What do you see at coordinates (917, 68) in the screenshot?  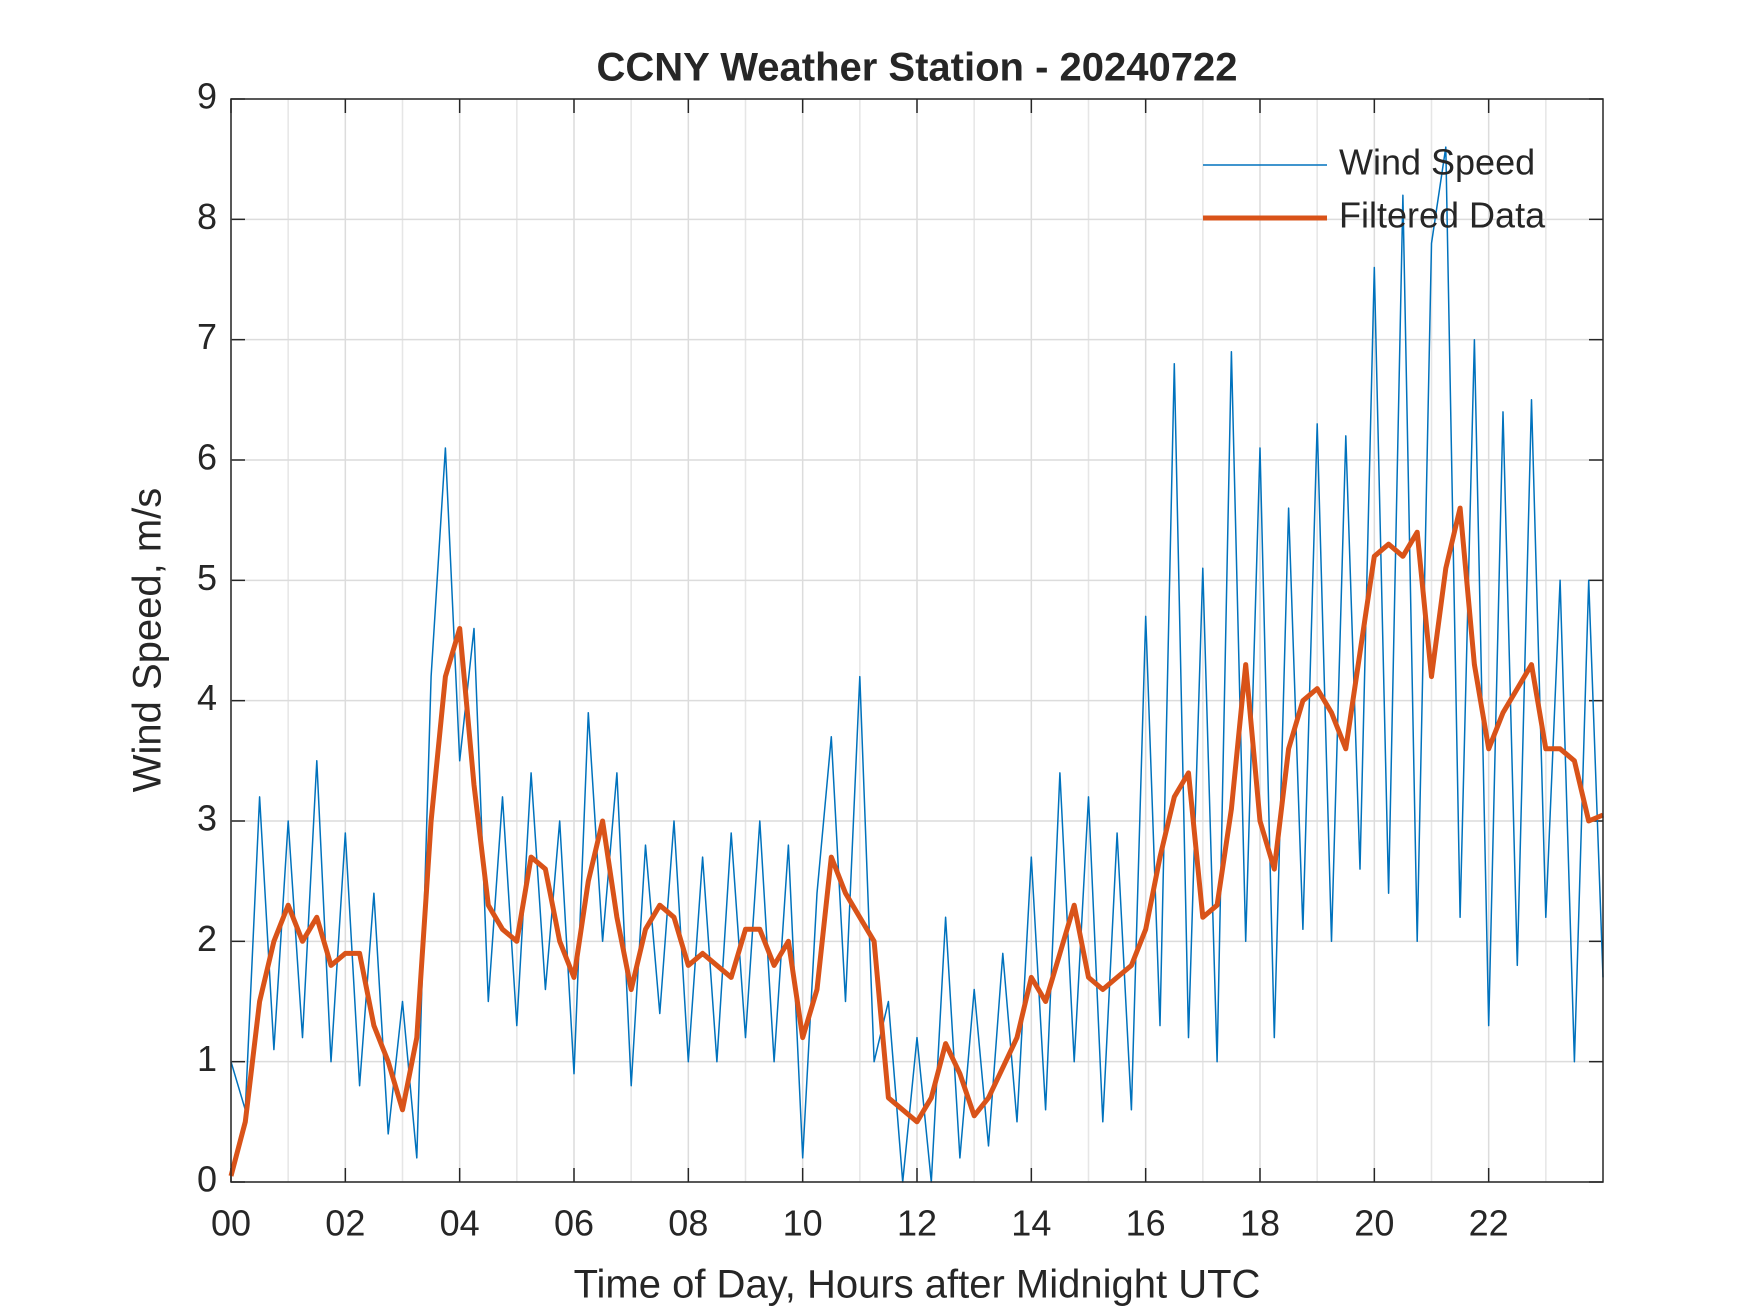 I see `chart-title: CCNY Weather Station - 20240722` at bounding box center [917, 68].